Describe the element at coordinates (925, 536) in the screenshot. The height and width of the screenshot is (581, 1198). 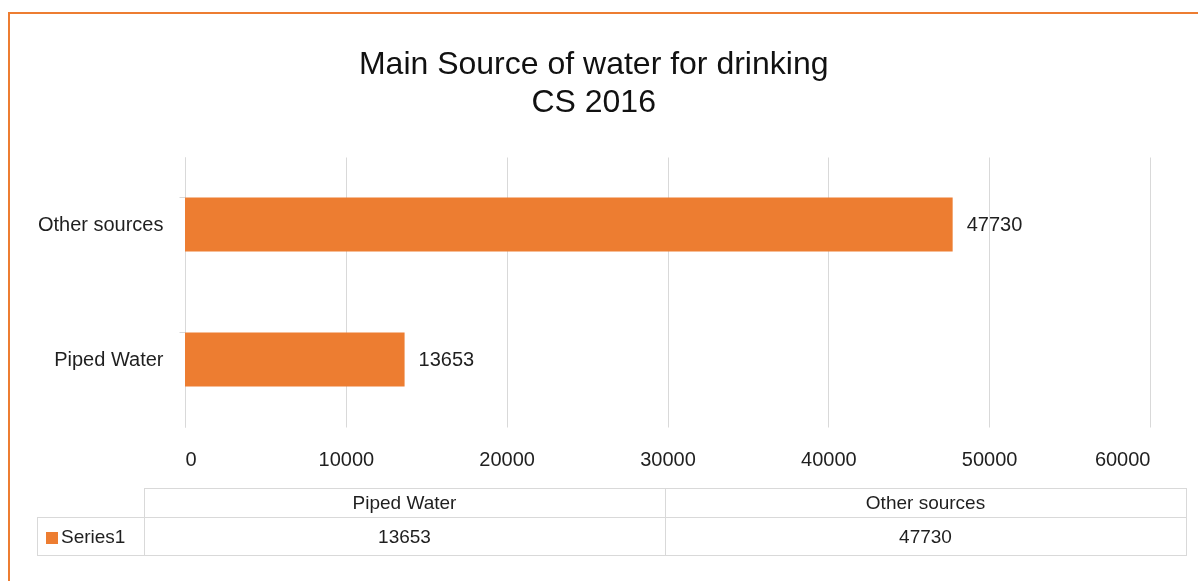
I see `text: 47730` at that location.